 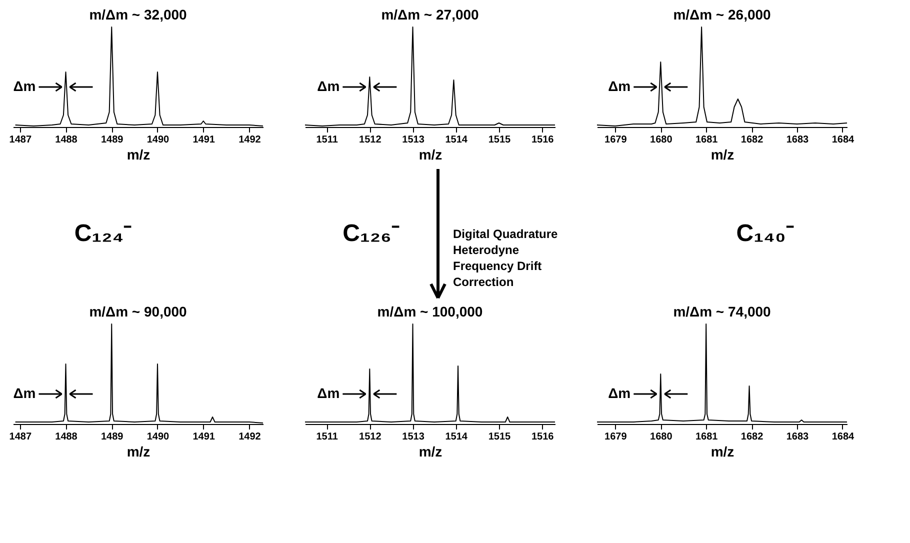 I want to click on chart-title: m/Δm ~ 32,000, so click(x=138, y=14).